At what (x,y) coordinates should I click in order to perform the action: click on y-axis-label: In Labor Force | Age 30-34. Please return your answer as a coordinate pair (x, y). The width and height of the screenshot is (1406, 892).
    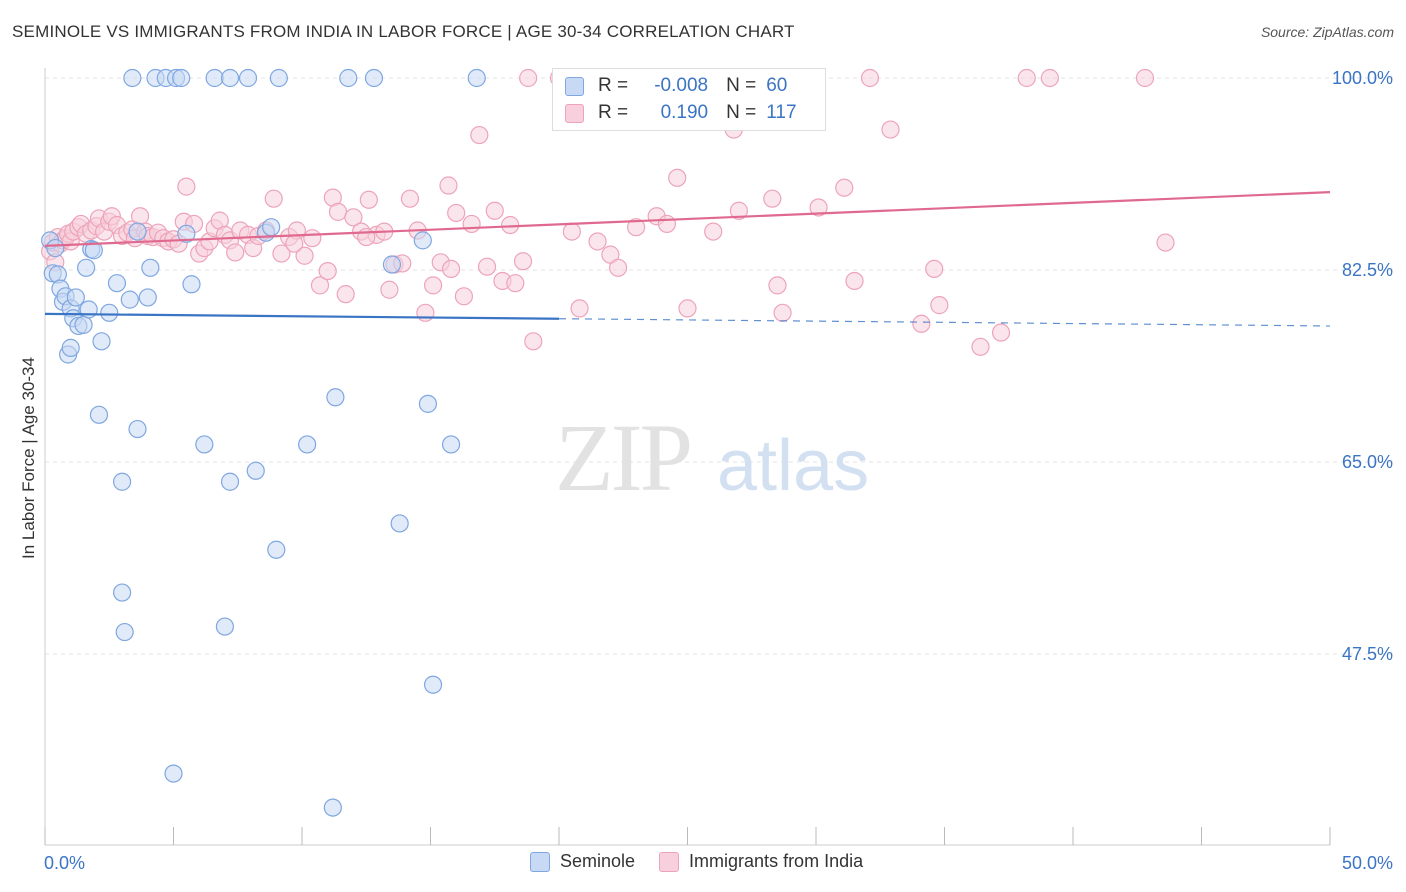
    Looking at the image, I should click on (28, 458).